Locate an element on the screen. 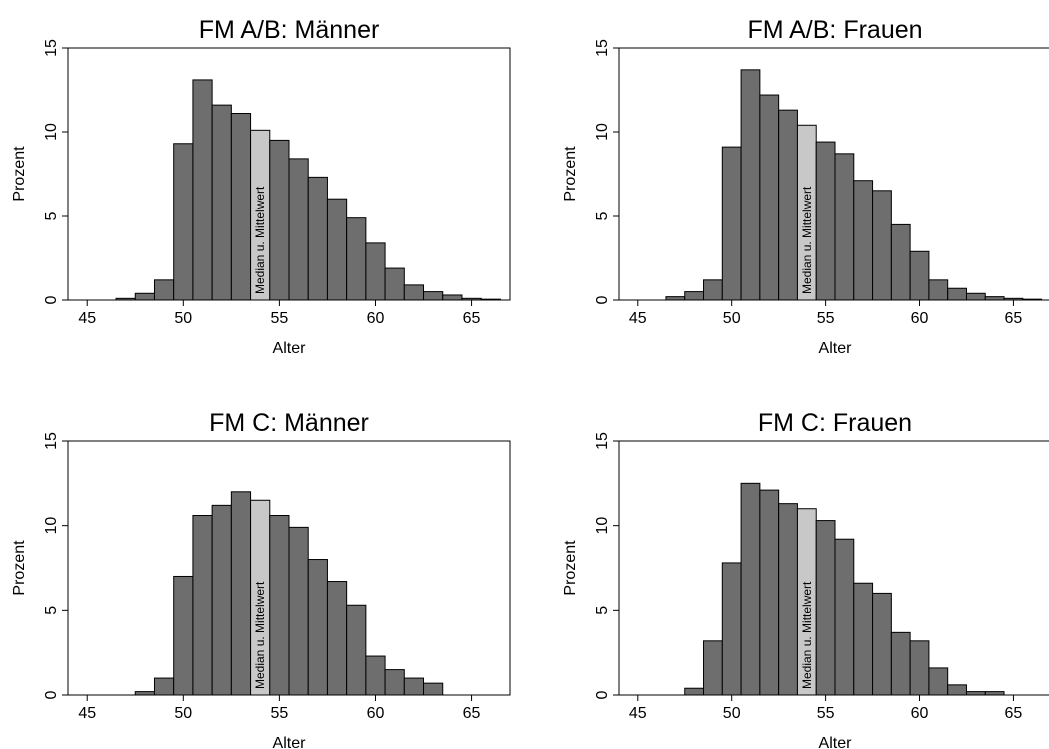 This screenshot has width=1049, height=749. chart-title: FM A/B: Frauen is located at coordinates (834, 30).